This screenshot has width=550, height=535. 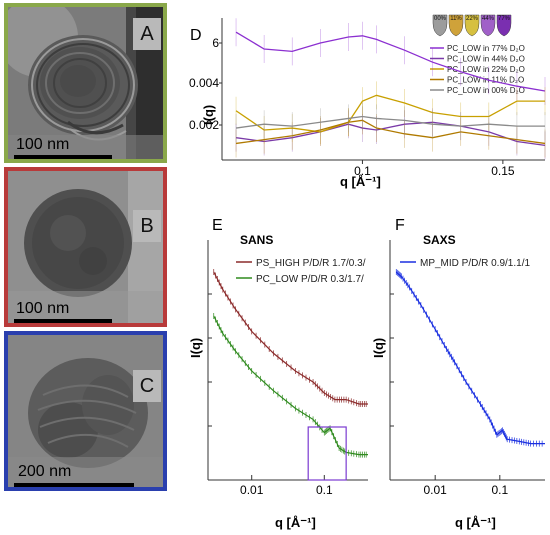 I want to click on chart-d-legend-label: PC_LOW in 22% D₂O, so click(x=486, y=69).